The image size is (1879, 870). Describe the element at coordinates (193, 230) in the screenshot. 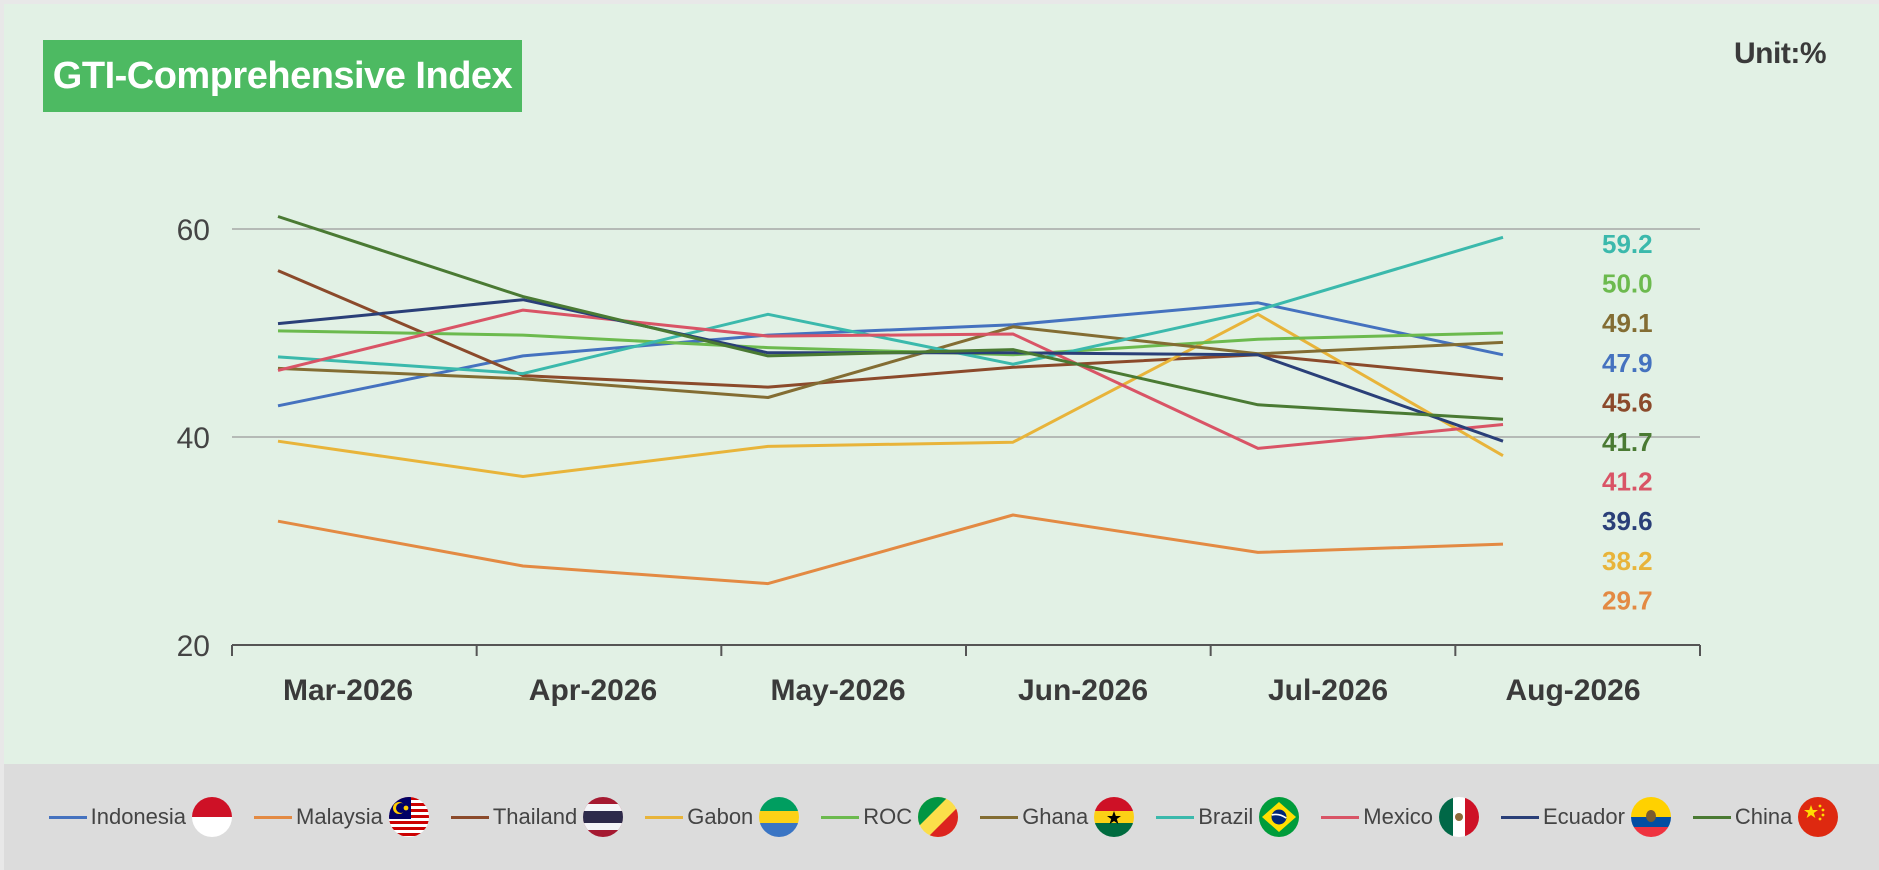

I see `y-tick-label: 60` at that location.